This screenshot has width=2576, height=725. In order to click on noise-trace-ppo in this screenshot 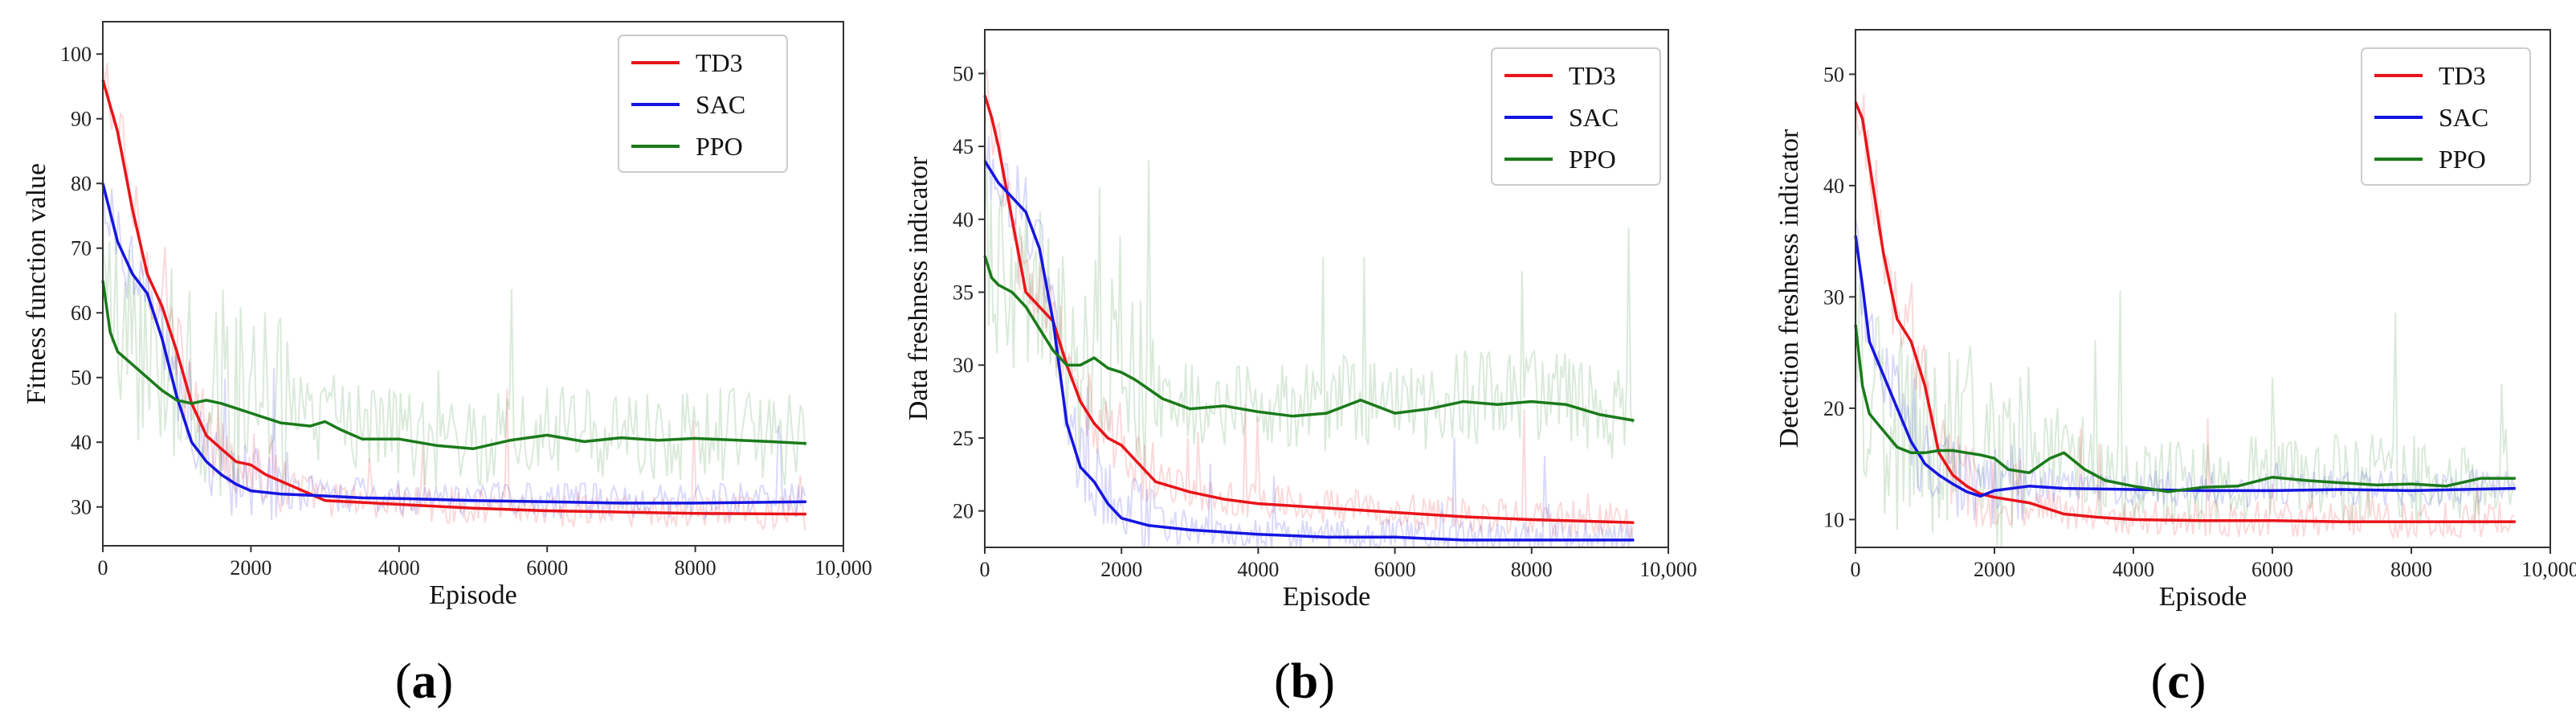, I will do `click(2185, 414)`.